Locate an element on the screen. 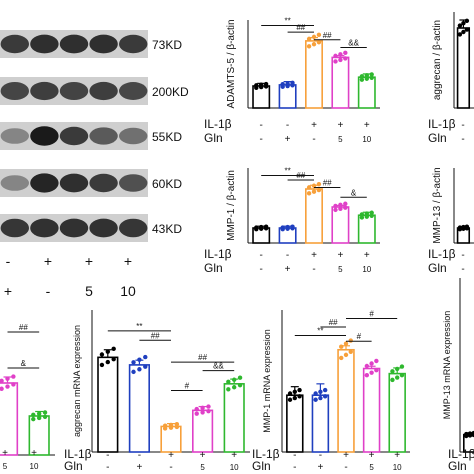  significance-label: & is located at coordinates (354, 192).